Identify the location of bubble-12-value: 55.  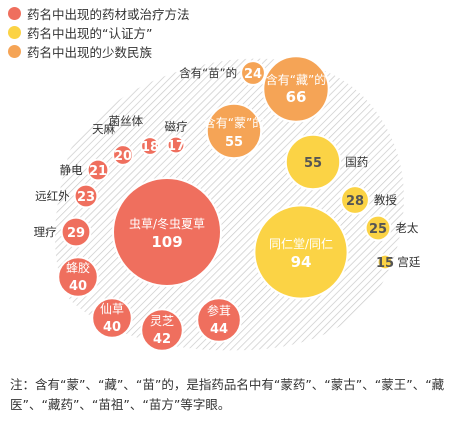
(313, 163).